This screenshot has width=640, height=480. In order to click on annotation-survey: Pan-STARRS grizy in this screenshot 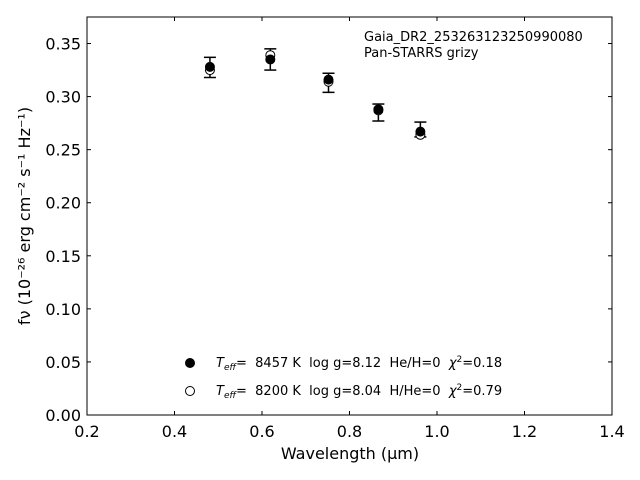, I will do `click(421, 53)`.